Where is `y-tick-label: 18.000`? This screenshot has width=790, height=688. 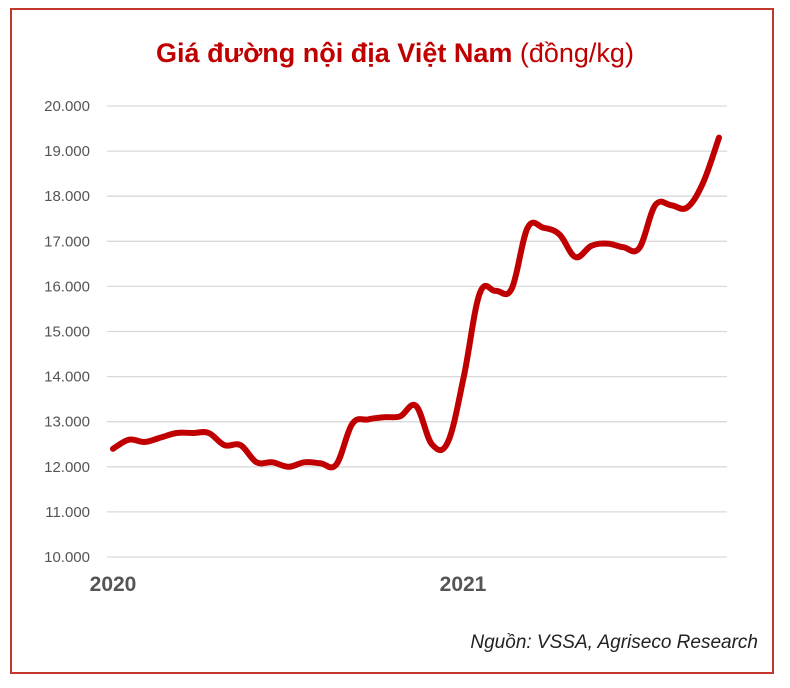
y-tick-label: 18.000 is located at coordinates (67, 196).